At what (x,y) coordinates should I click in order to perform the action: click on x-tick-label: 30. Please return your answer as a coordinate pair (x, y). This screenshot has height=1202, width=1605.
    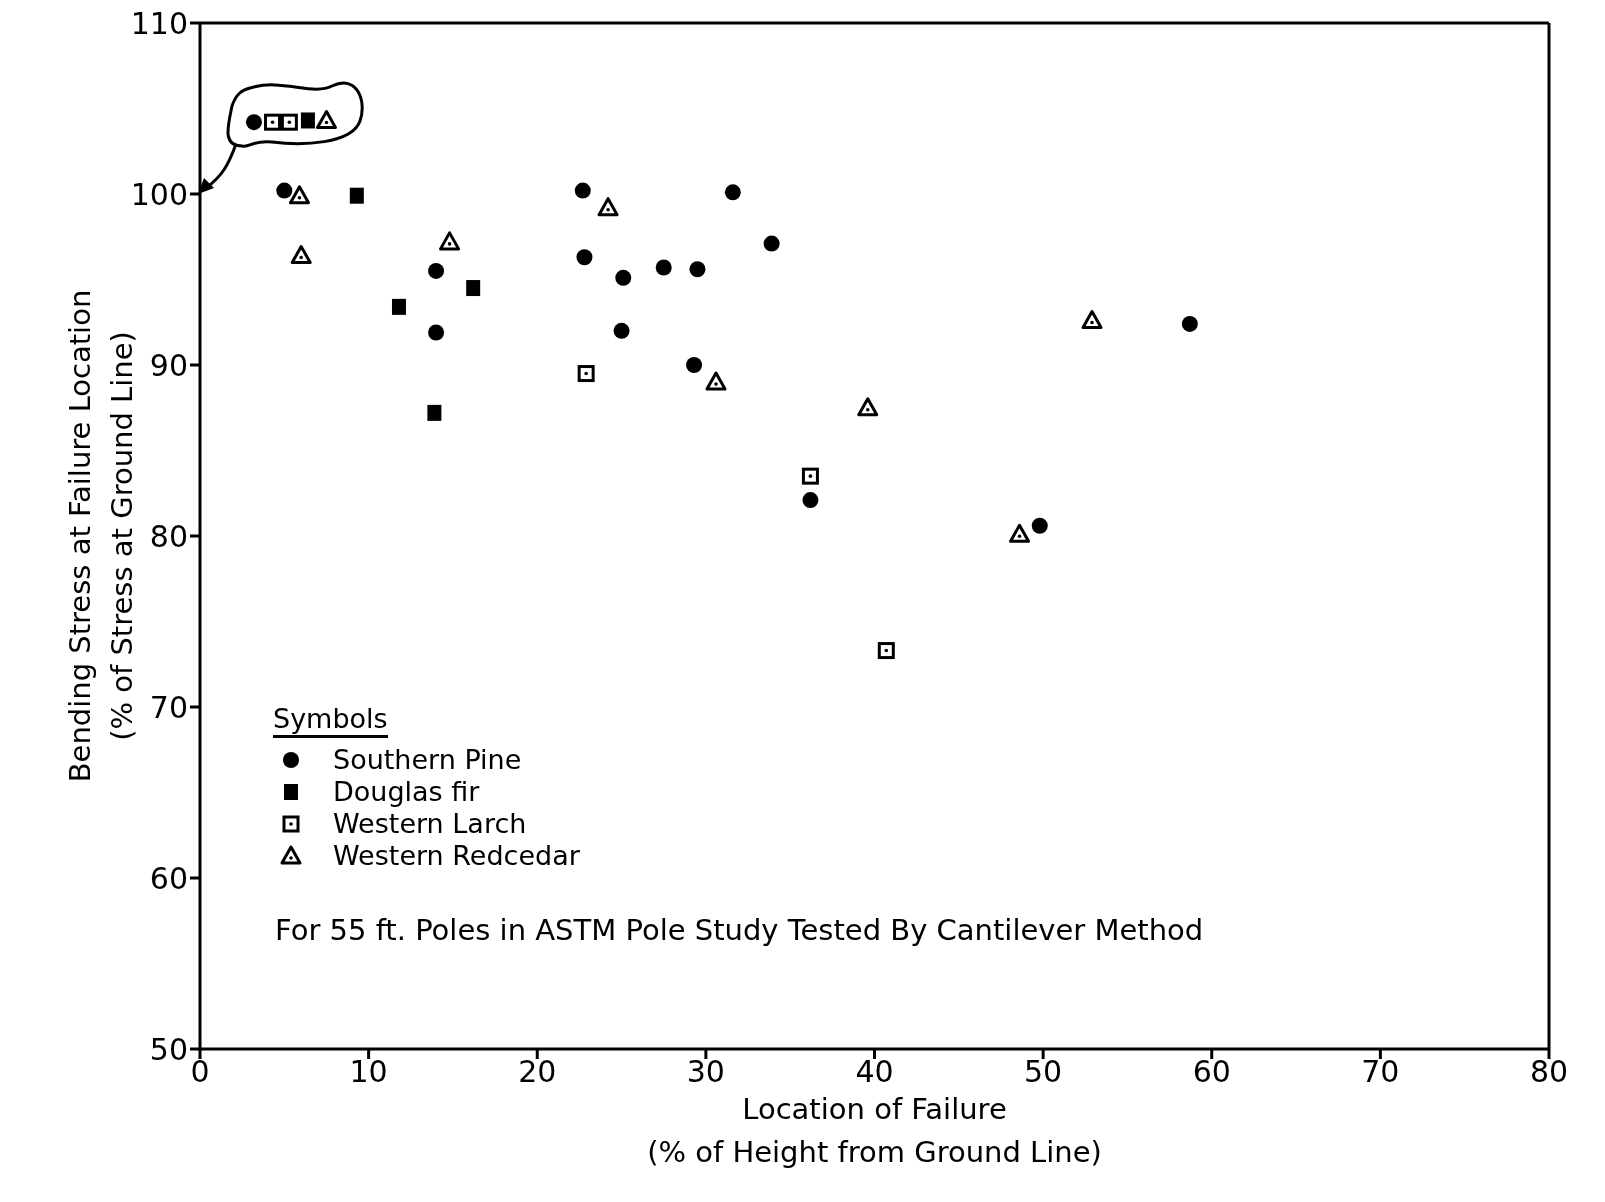
    Looking at the image, I should click on (705, 1072).